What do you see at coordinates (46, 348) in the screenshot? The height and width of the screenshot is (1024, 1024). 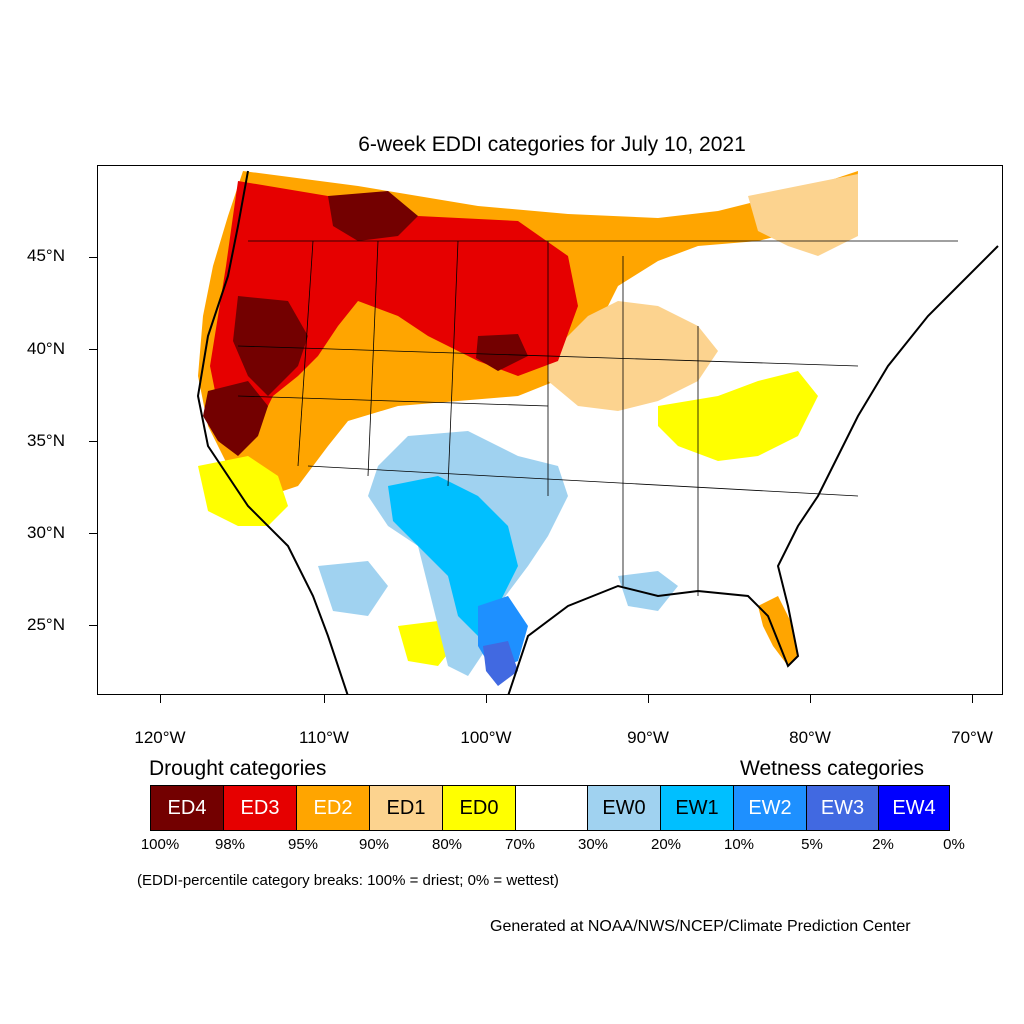 I see `lat-label-40: 40°N` at bounding box center [46, 348].